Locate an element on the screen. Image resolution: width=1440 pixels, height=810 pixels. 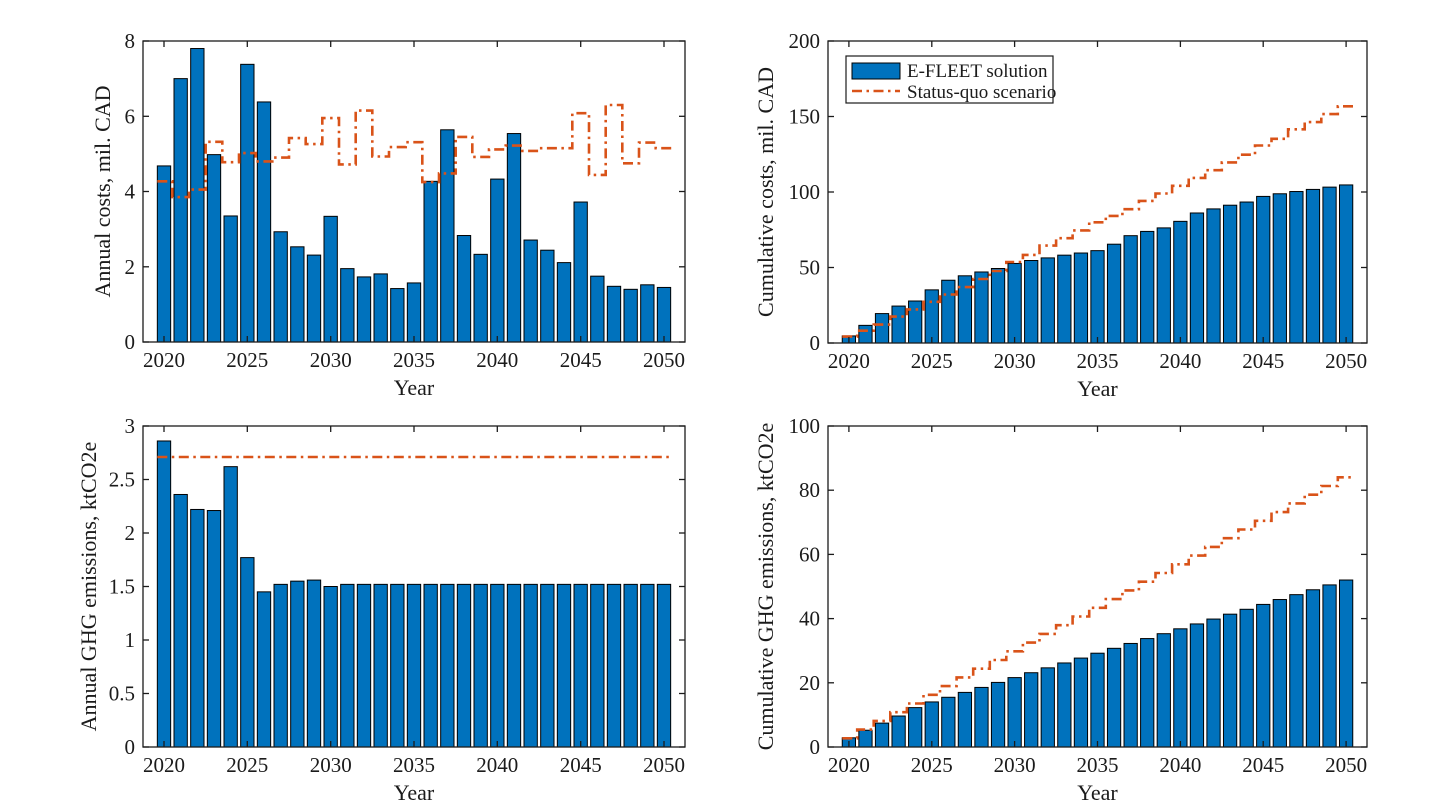
y-tick-label: 60 is located at coordinates (809, 554).